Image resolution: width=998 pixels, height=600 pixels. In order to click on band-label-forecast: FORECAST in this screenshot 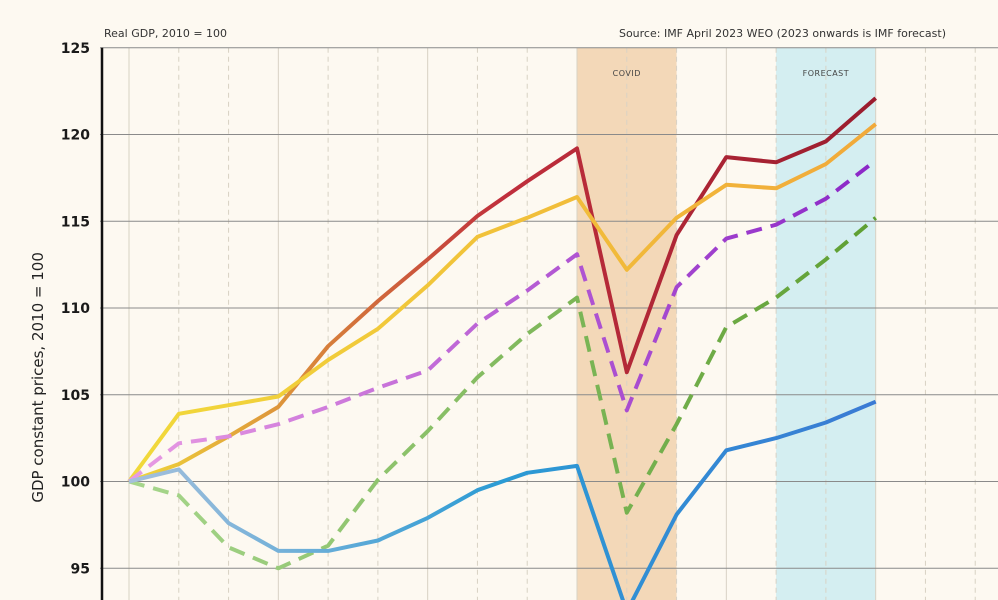, I will do `click(826, 73)`.